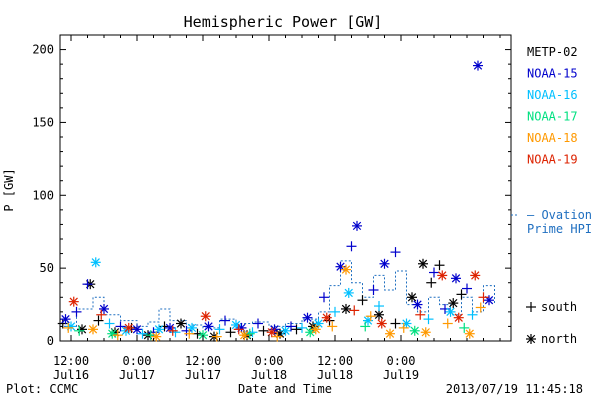 This screenshot has height=400, width=600. Describe the element at coordinates (559, 307) in the screenshot. I see `marker-legend-south: south` at that location.